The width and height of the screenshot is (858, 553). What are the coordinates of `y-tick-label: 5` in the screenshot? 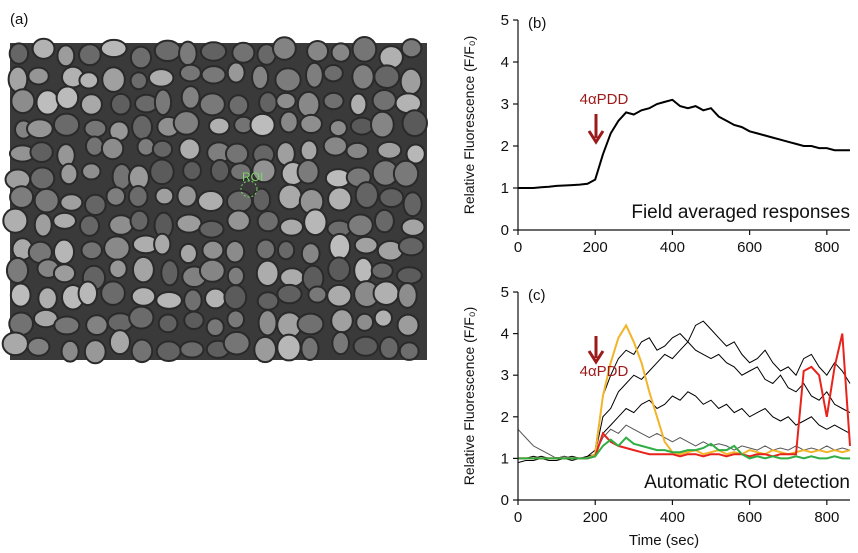 It's located at (505, 292).